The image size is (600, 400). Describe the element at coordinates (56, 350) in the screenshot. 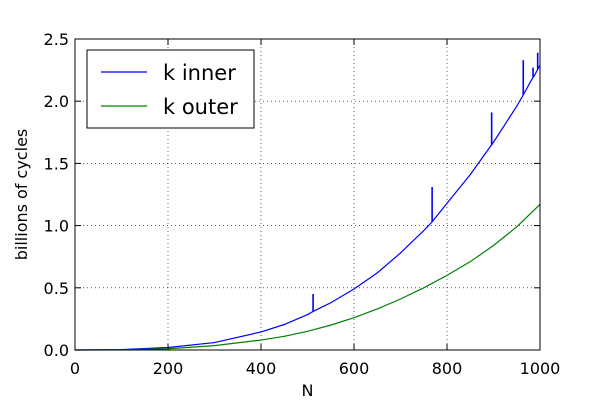

I see `y-tick-label: 0.0` at that location.